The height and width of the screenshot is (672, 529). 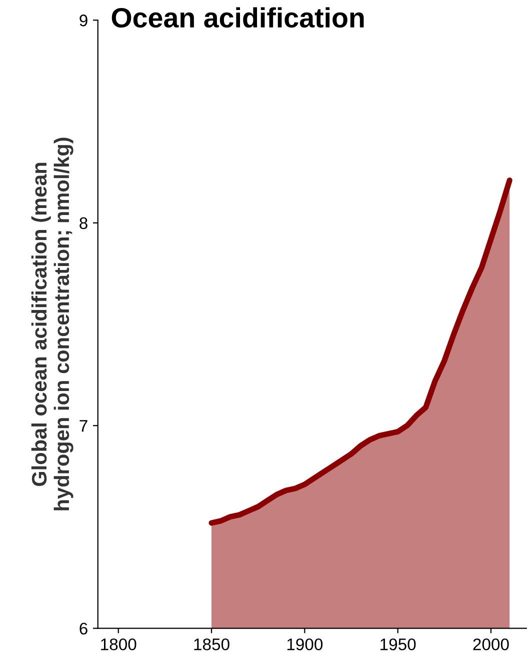 What do you see at coordinates (84, 628) in the screenshot?
I see `y-tick-label: 6` at bounding box center [84, 628].